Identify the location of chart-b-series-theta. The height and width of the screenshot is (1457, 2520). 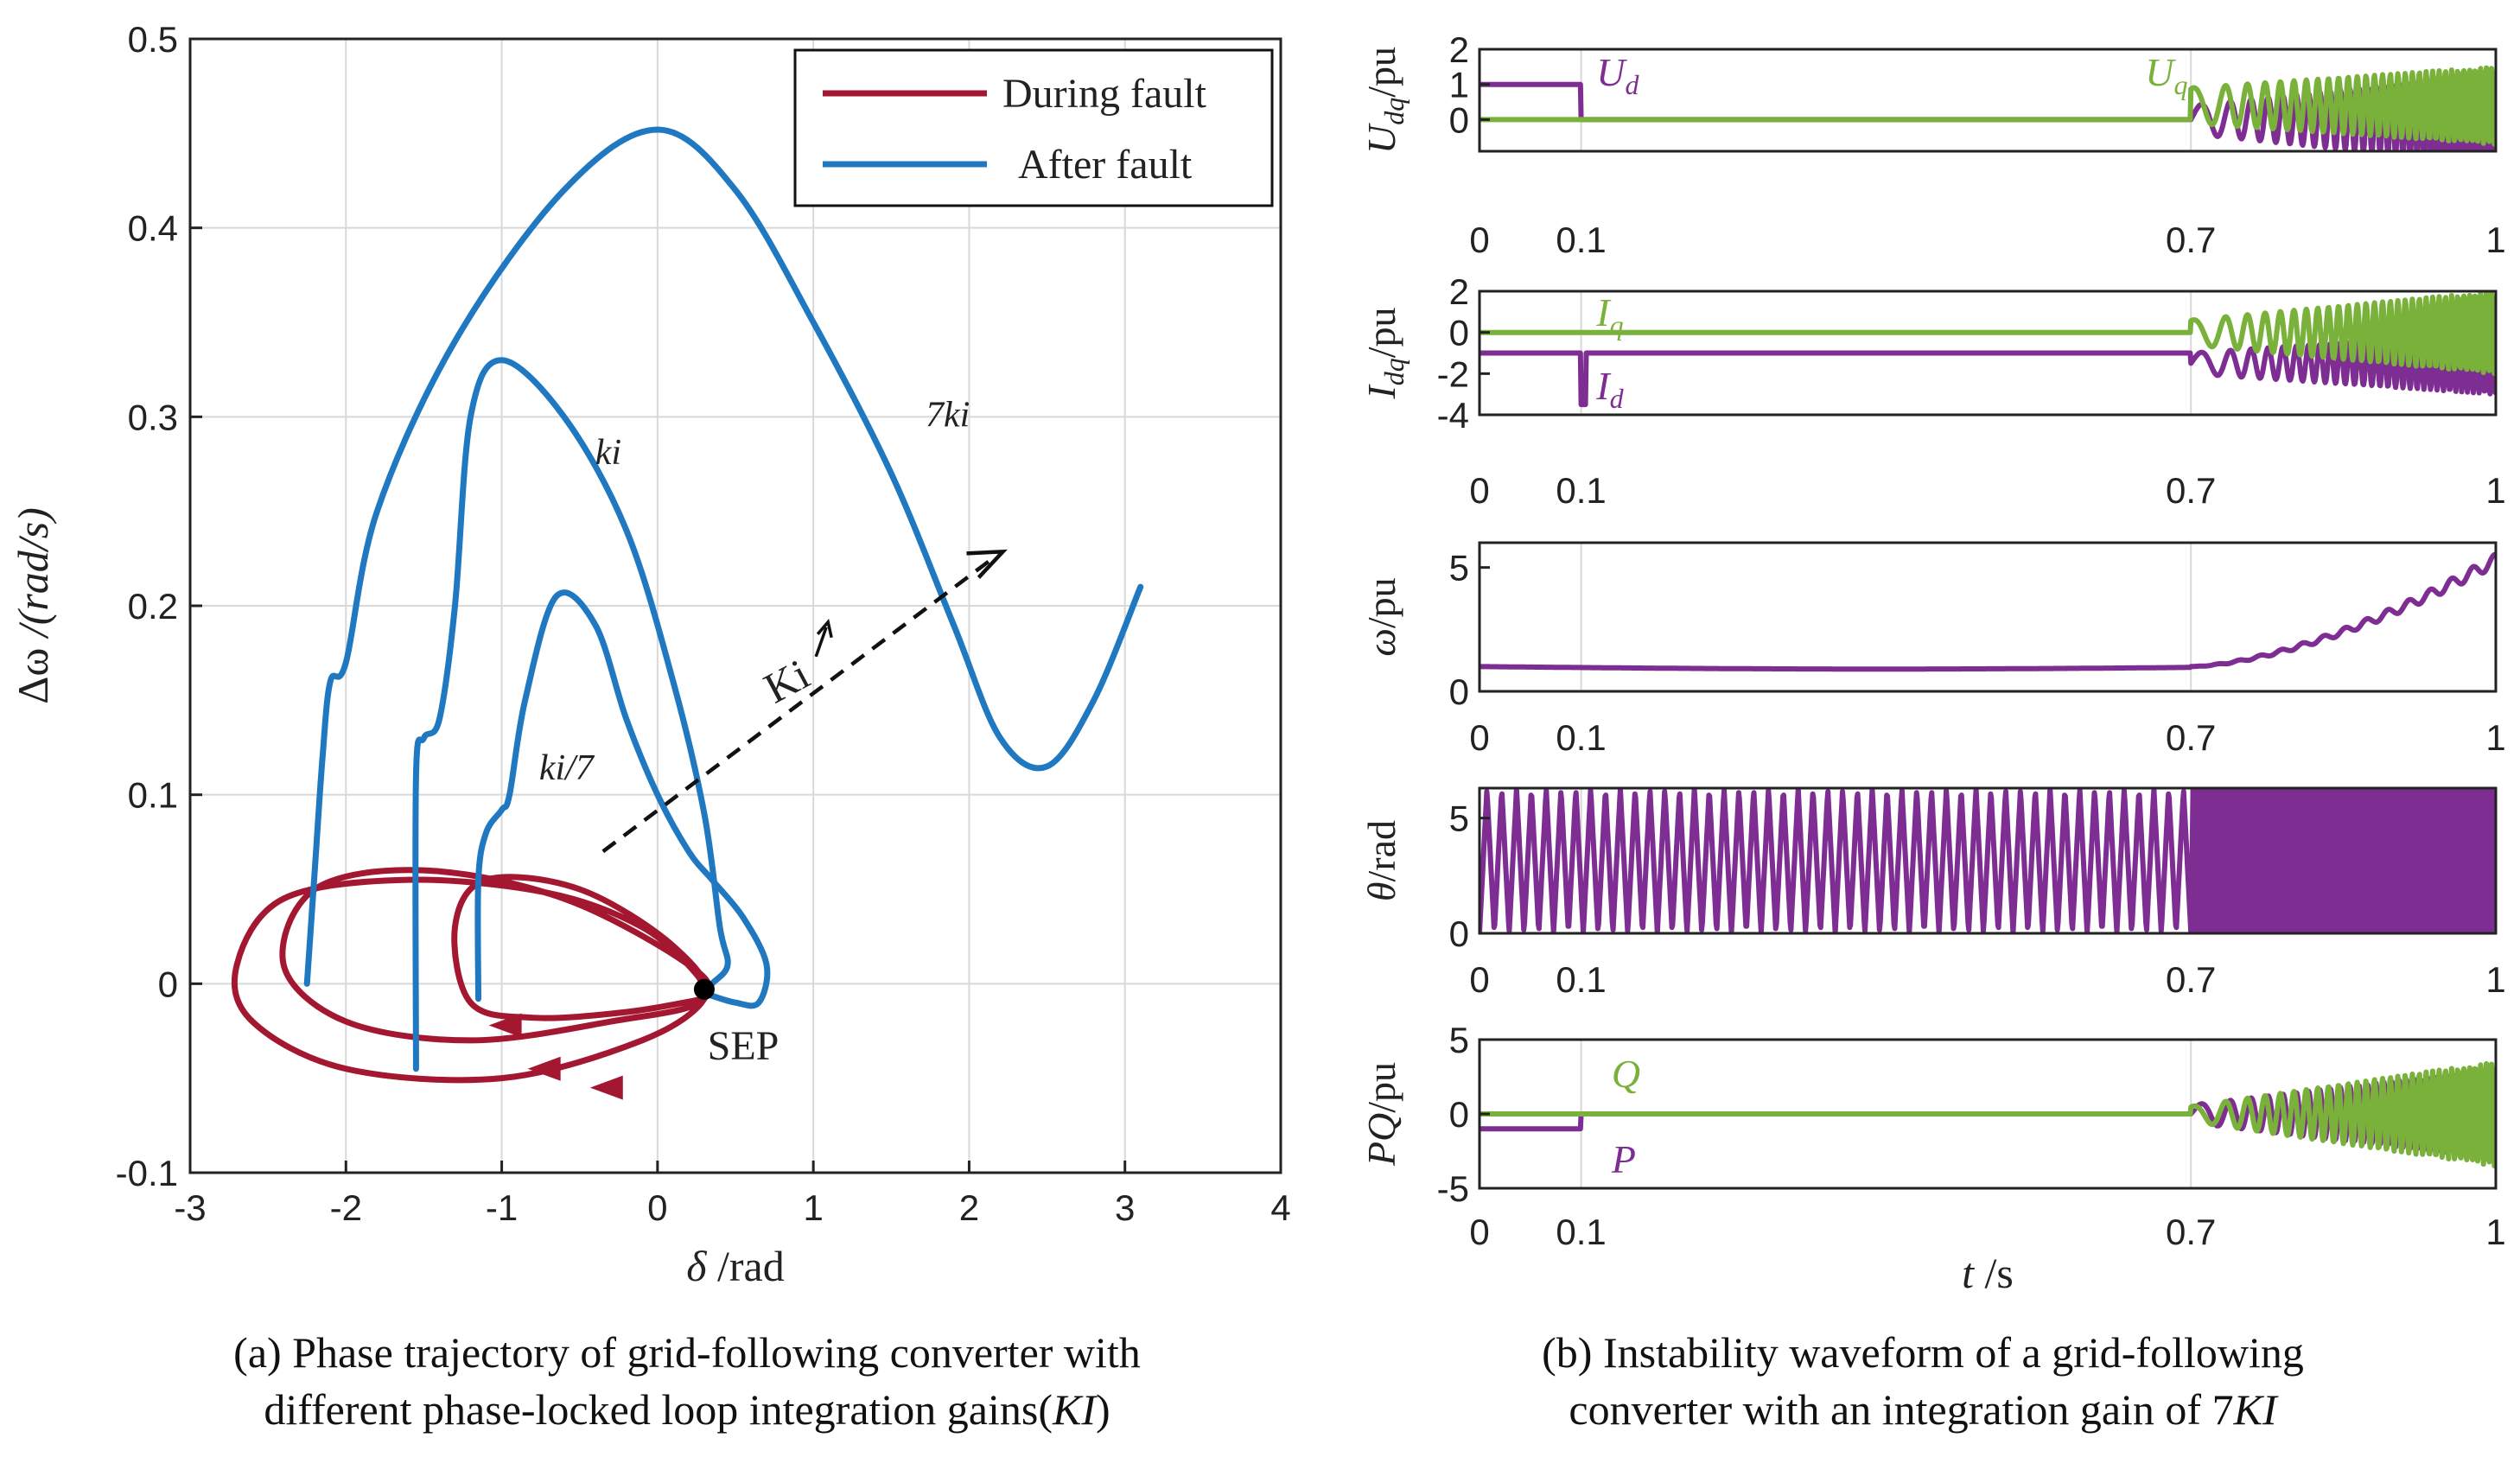
(1988, 861).